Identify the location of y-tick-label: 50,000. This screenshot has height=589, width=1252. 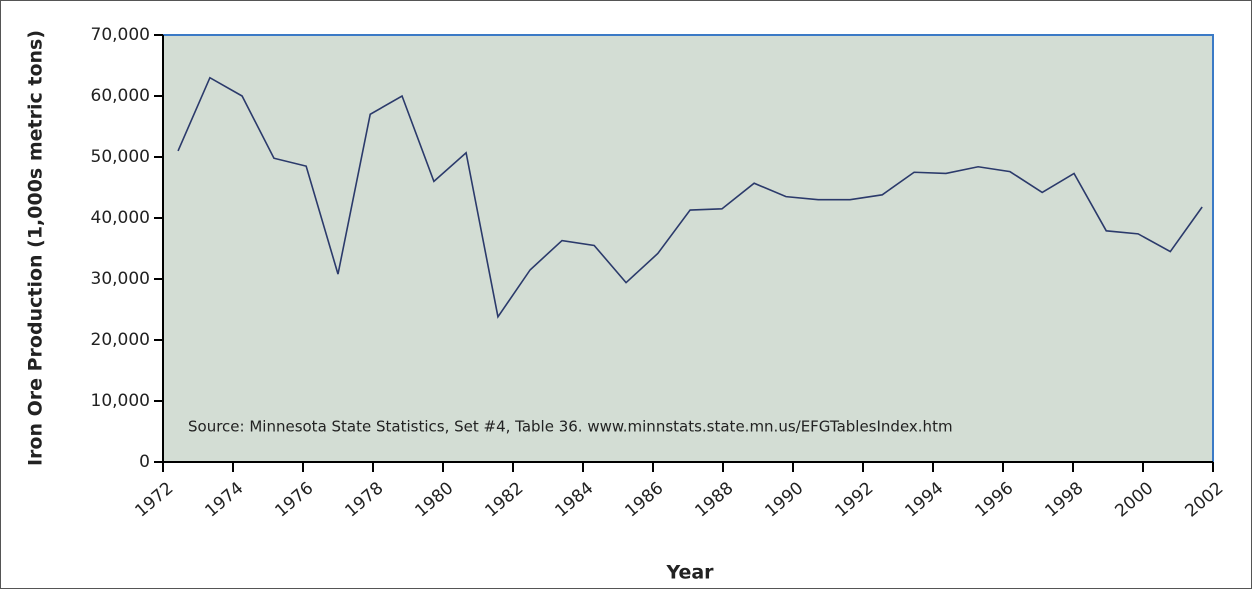
(120, 157).